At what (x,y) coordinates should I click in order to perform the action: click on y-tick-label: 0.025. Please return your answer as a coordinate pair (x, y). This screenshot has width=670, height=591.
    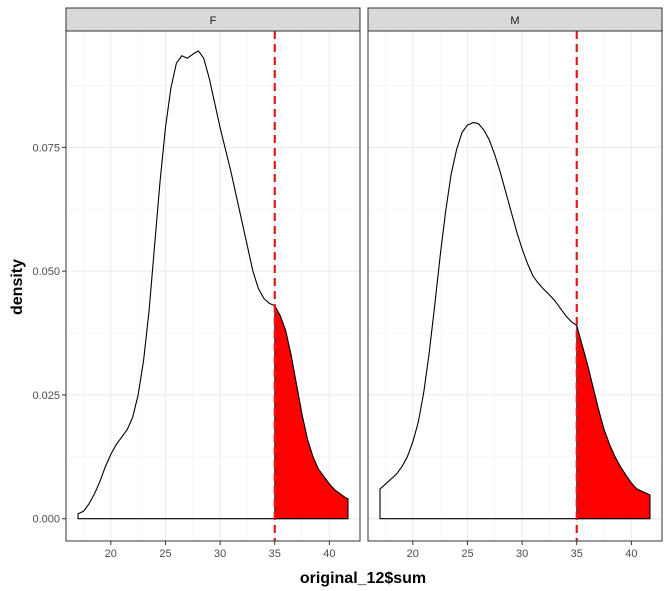
    Looking at the image, I should click on (46, 396).